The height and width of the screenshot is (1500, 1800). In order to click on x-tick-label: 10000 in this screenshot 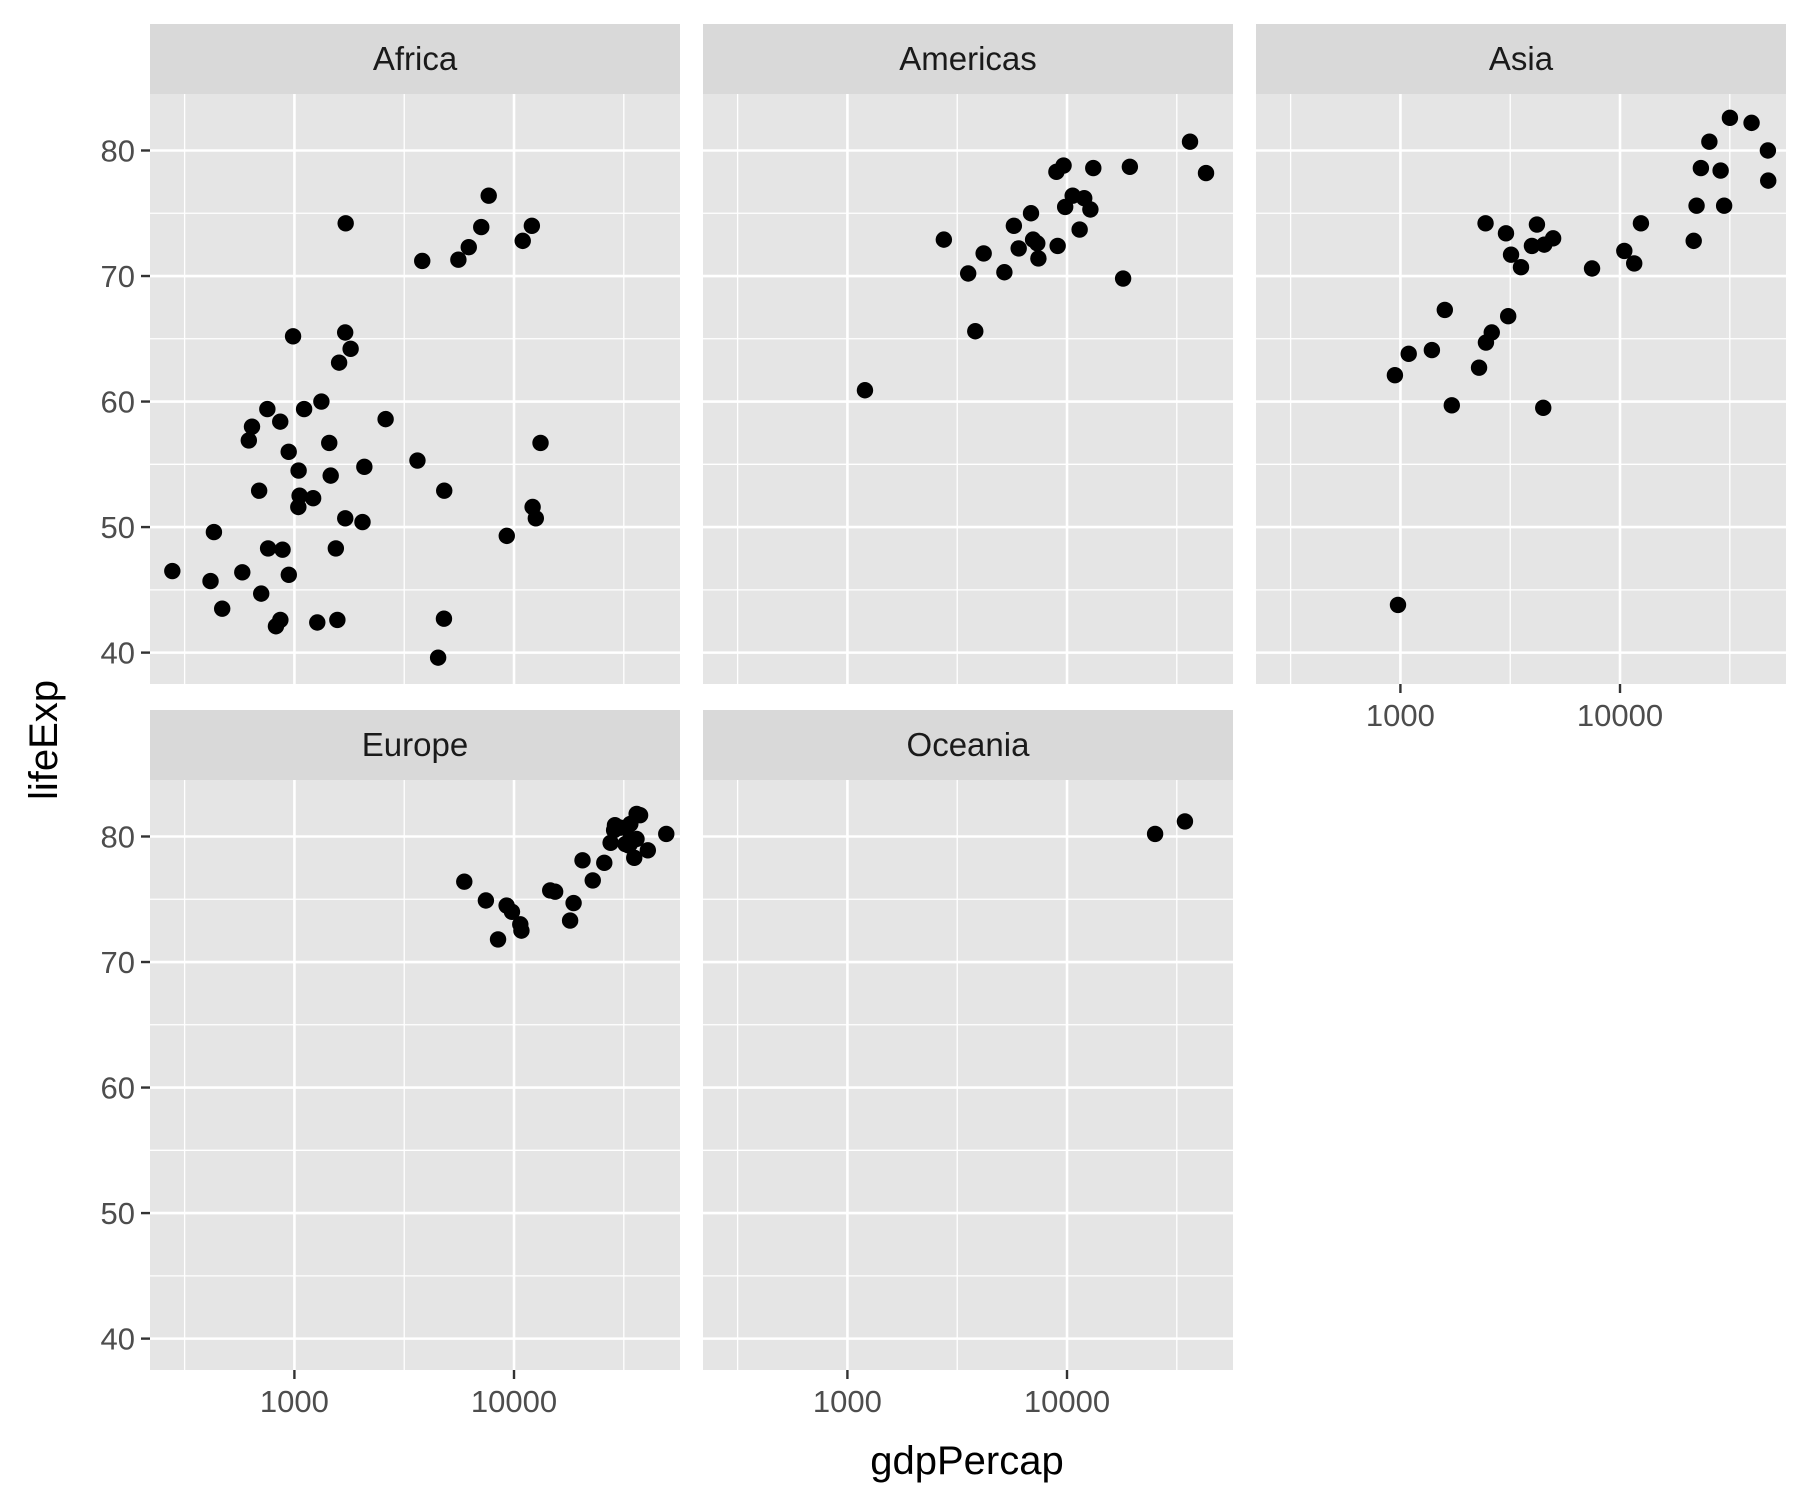, I will do `click(1620, 715)`.